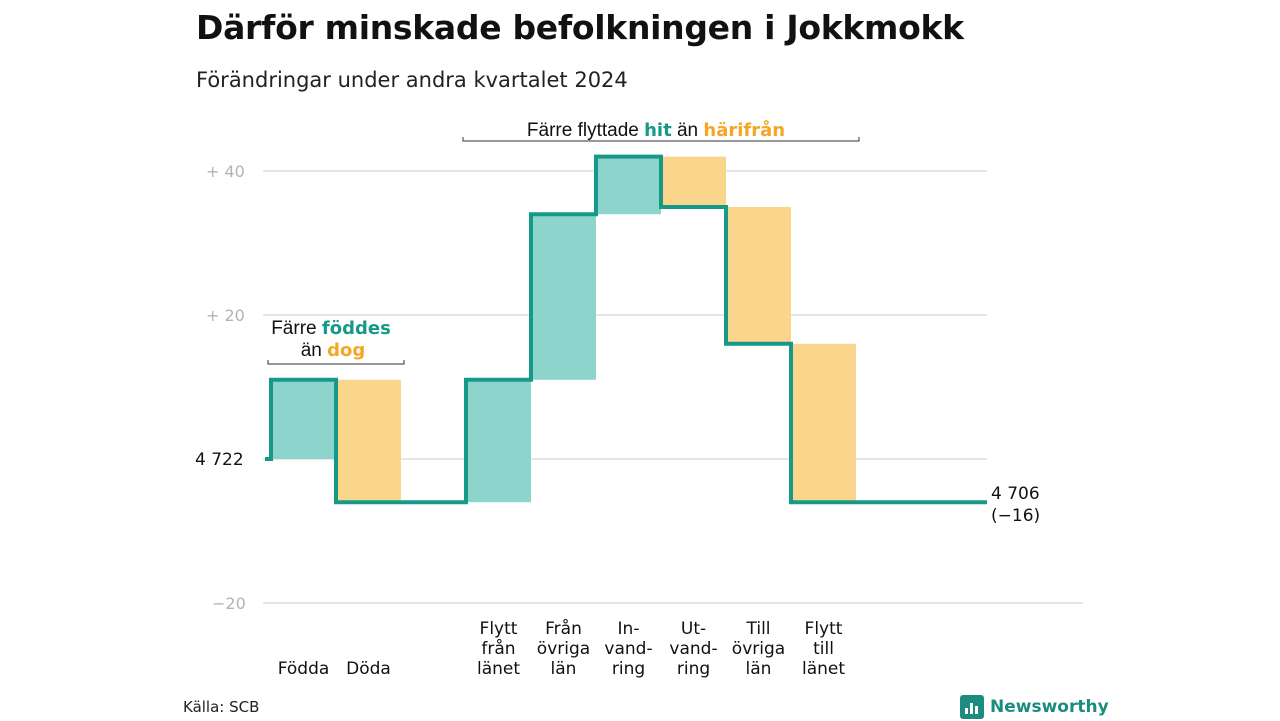 This screenshot has height=721, width=1280. I want to click on category-label: Från övriga län, so click(563, 648).